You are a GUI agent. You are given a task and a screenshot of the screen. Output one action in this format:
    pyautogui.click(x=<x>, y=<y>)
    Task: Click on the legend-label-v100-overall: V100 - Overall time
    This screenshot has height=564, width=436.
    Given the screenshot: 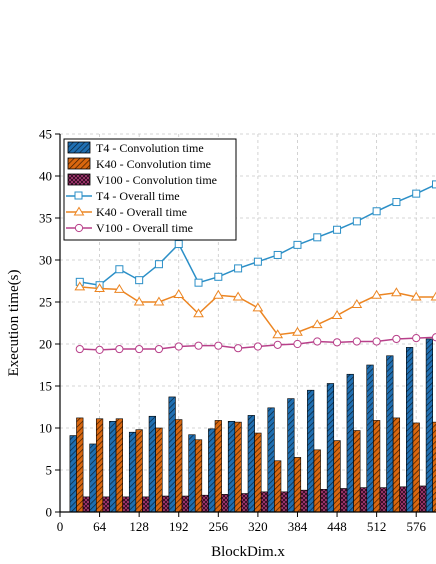 What is the action you would take?
    pyautogui.click(x=144, y=228)
    